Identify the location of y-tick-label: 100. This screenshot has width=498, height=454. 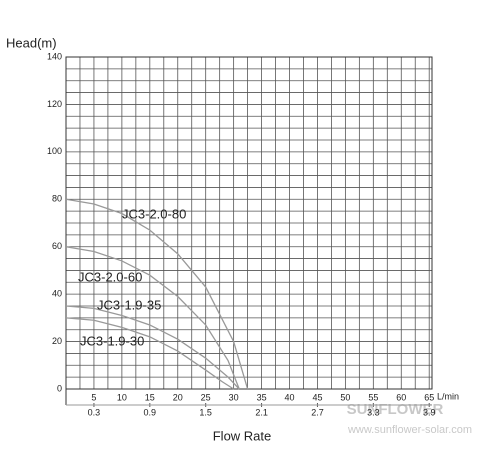
(54, 151).